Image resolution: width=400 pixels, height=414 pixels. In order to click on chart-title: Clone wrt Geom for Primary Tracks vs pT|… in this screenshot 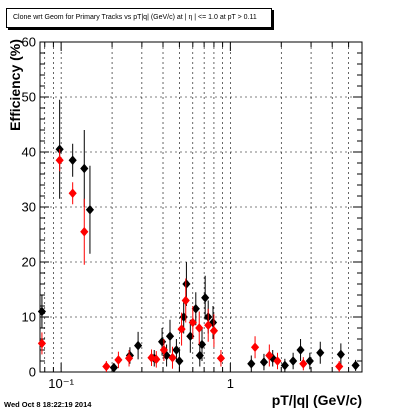, I will do `click(139, 18)`.